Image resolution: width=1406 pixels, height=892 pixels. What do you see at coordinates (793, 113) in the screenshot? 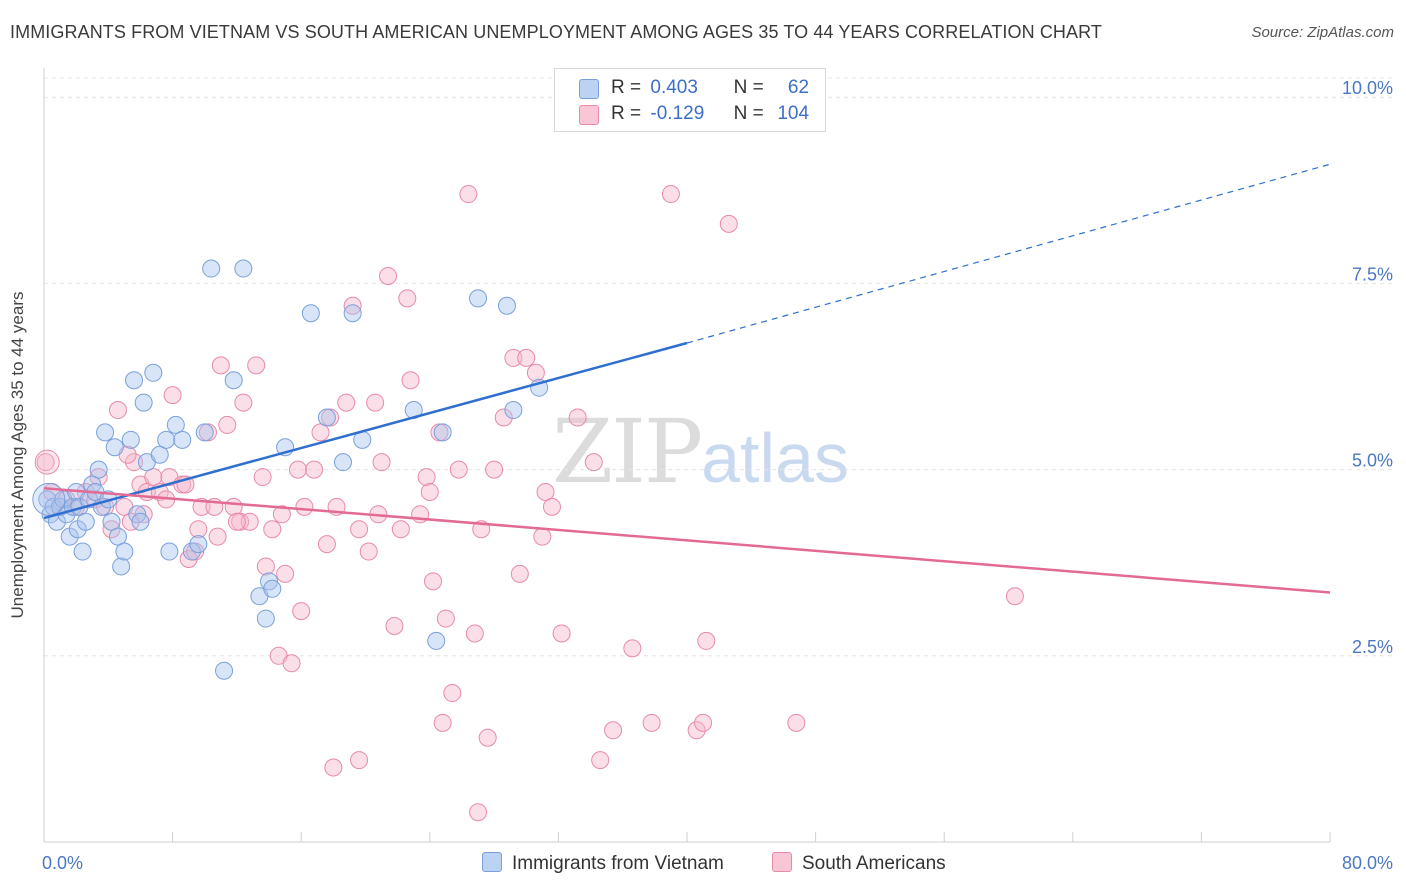
I see `n-value: 104` at bounding box center [793, 113].